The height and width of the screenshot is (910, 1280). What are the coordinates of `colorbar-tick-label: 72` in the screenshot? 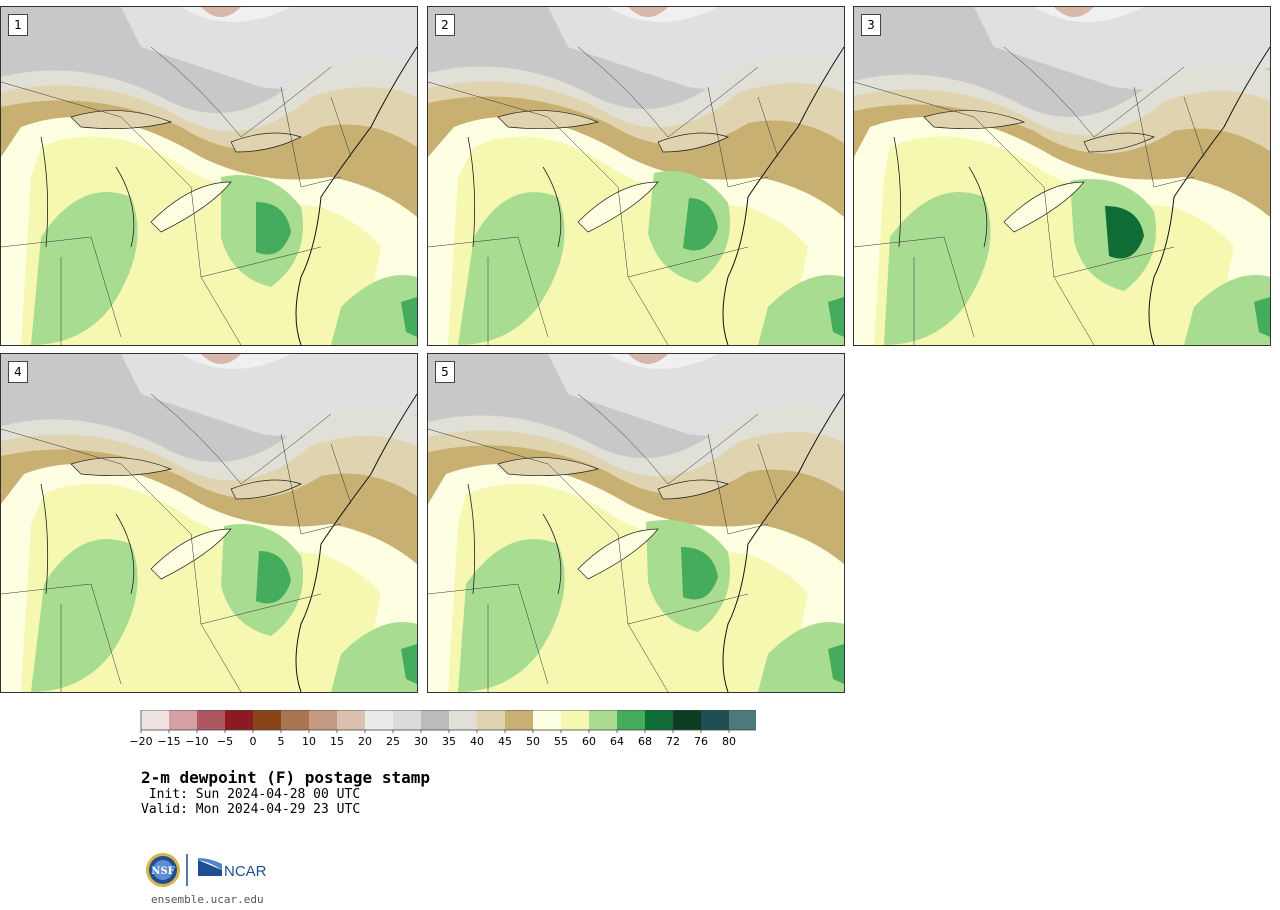 It's located at (673, 741).